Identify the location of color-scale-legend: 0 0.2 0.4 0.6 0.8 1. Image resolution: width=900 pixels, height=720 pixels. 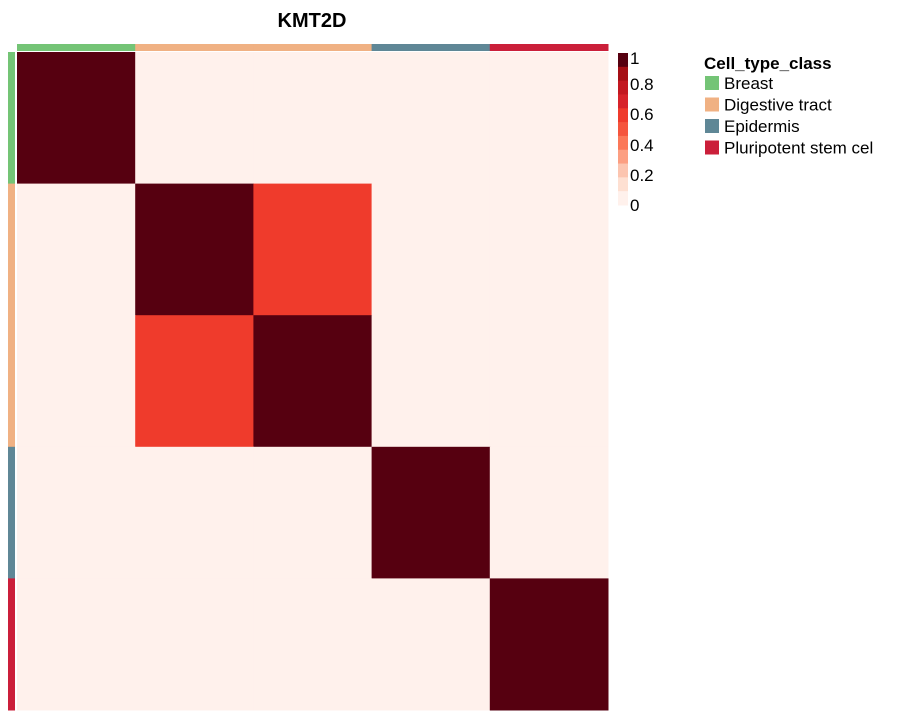
(636, 132).